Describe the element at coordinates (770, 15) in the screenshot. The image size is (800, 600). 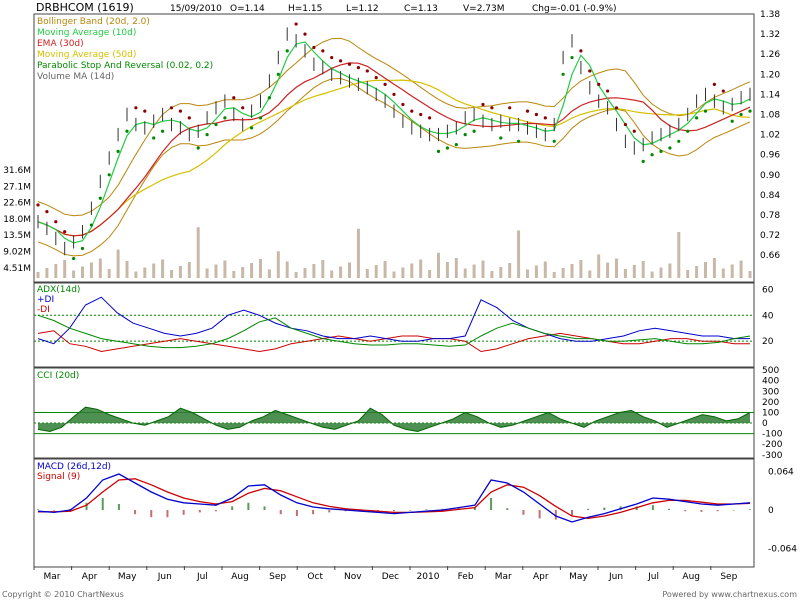
I see `price-y-tick-label: 1.38` at that location.